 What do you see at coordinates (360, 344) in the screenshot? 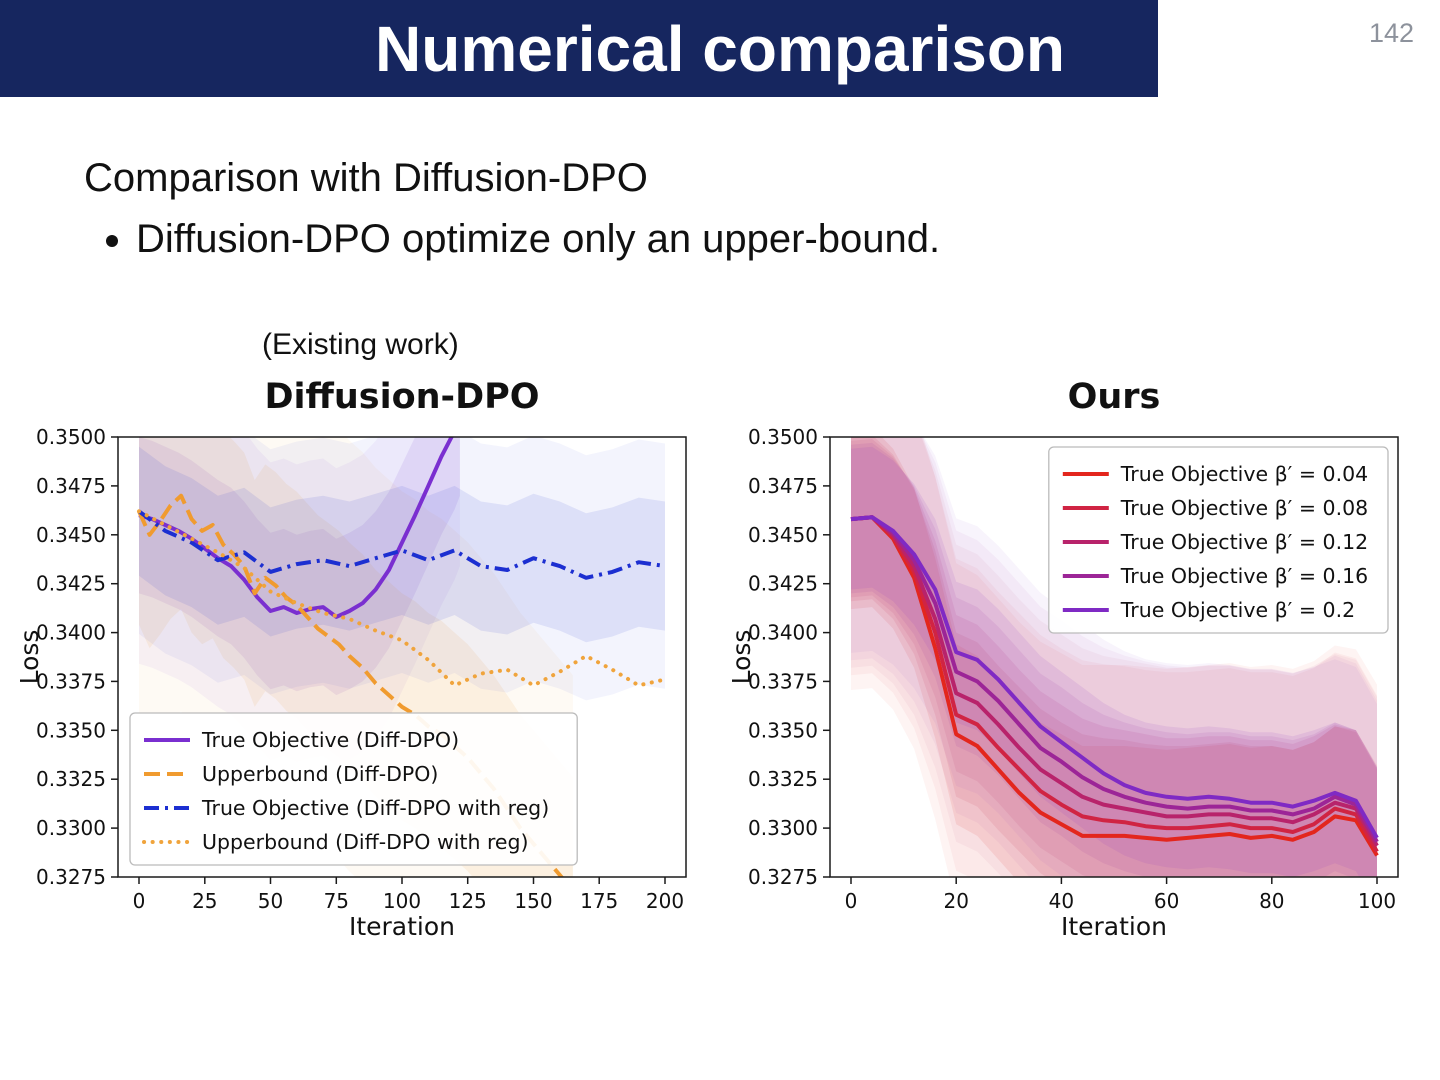
I see `existing-work-label: (Existing work)` at bounding box center [360, 344].